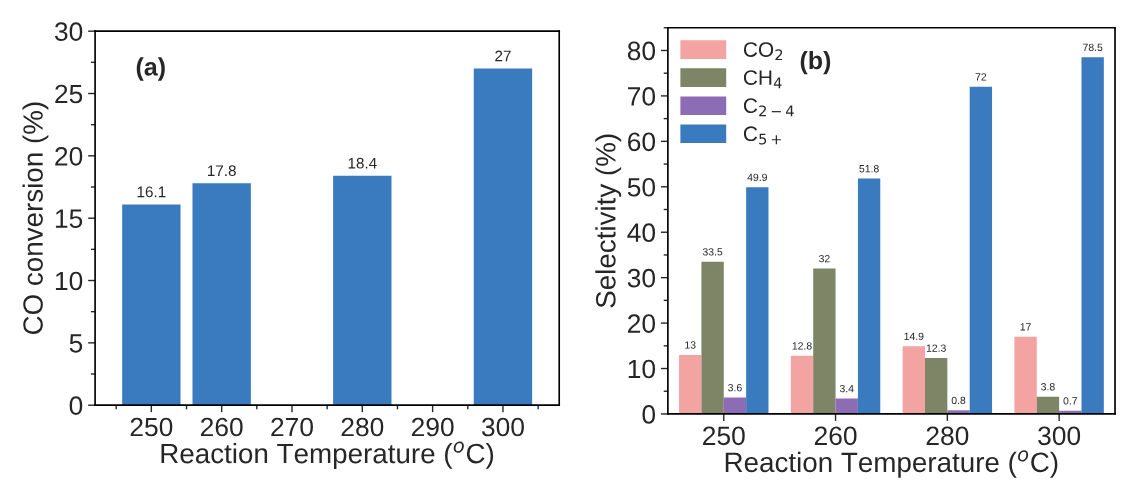 This screenshot has height=487, width=1132. I want to click on annotation: (a), so click(150, 69).